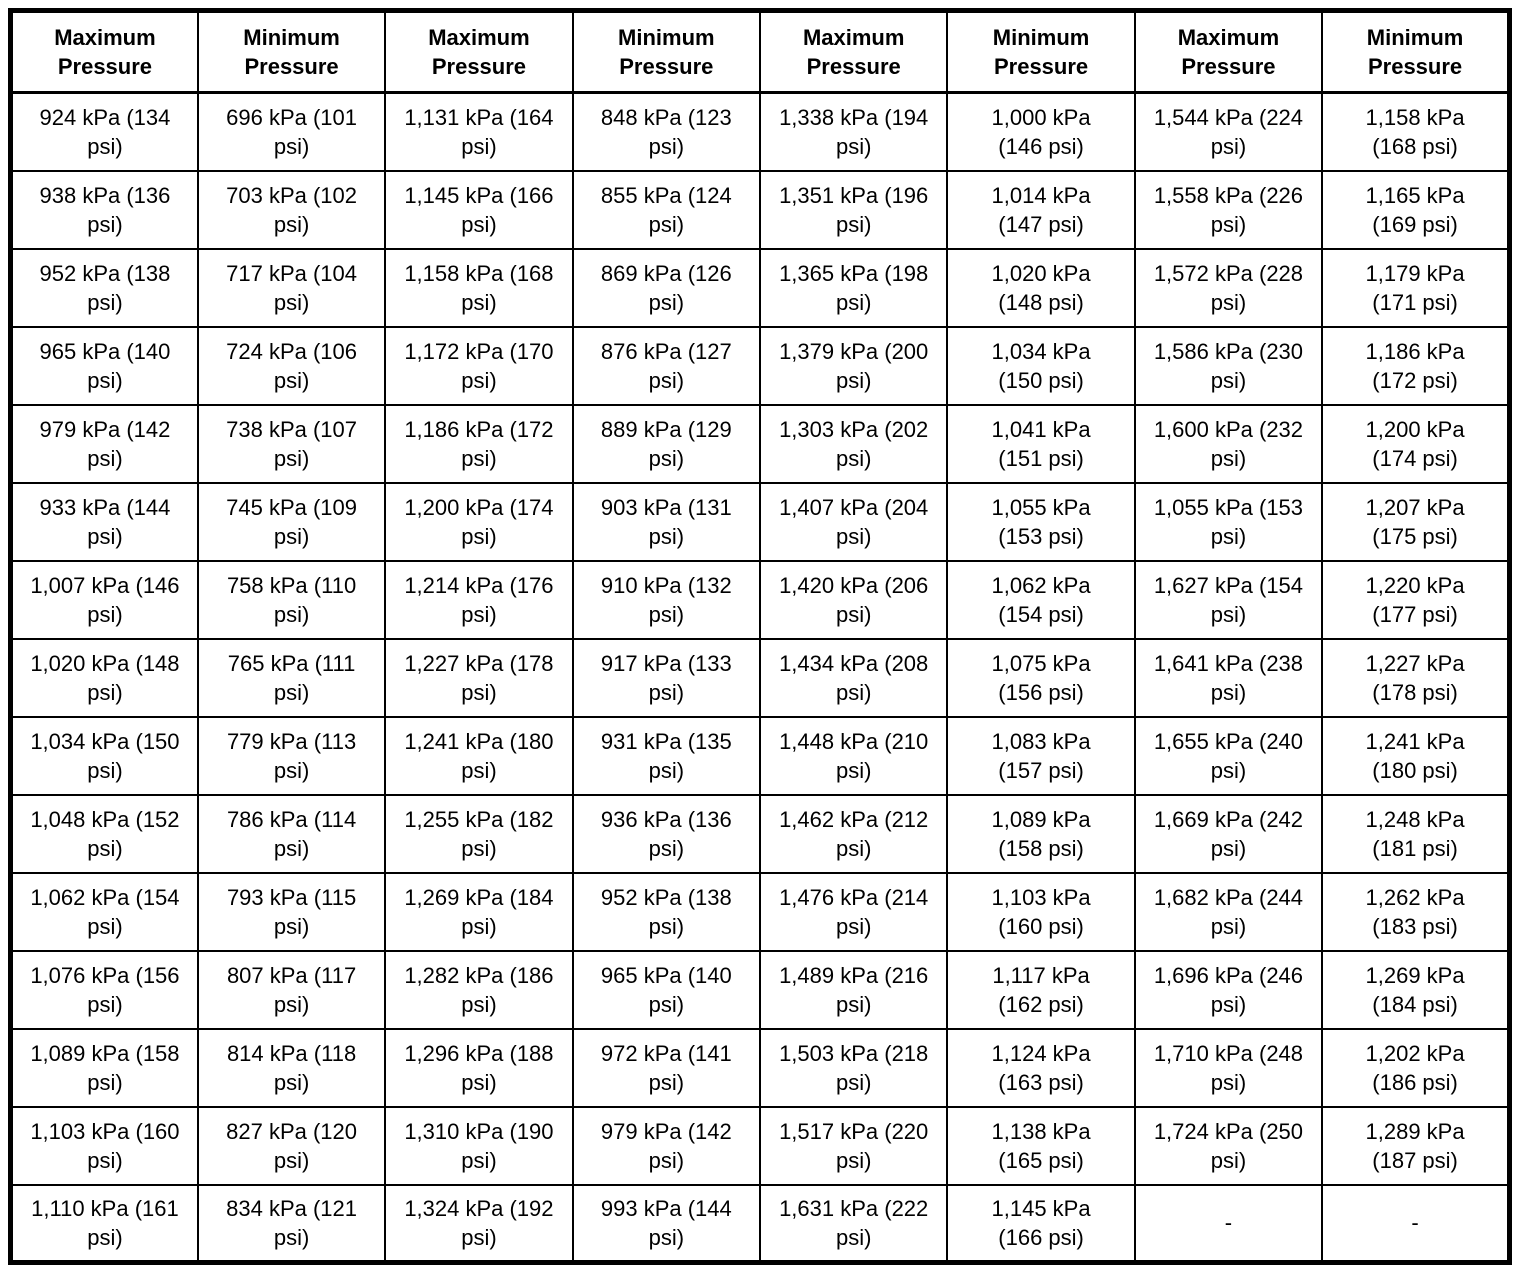 The height and width of the screenshot is (1265, 1520). I want to click on table-cell: 793 kPa (115 psi), so click(291, 911).